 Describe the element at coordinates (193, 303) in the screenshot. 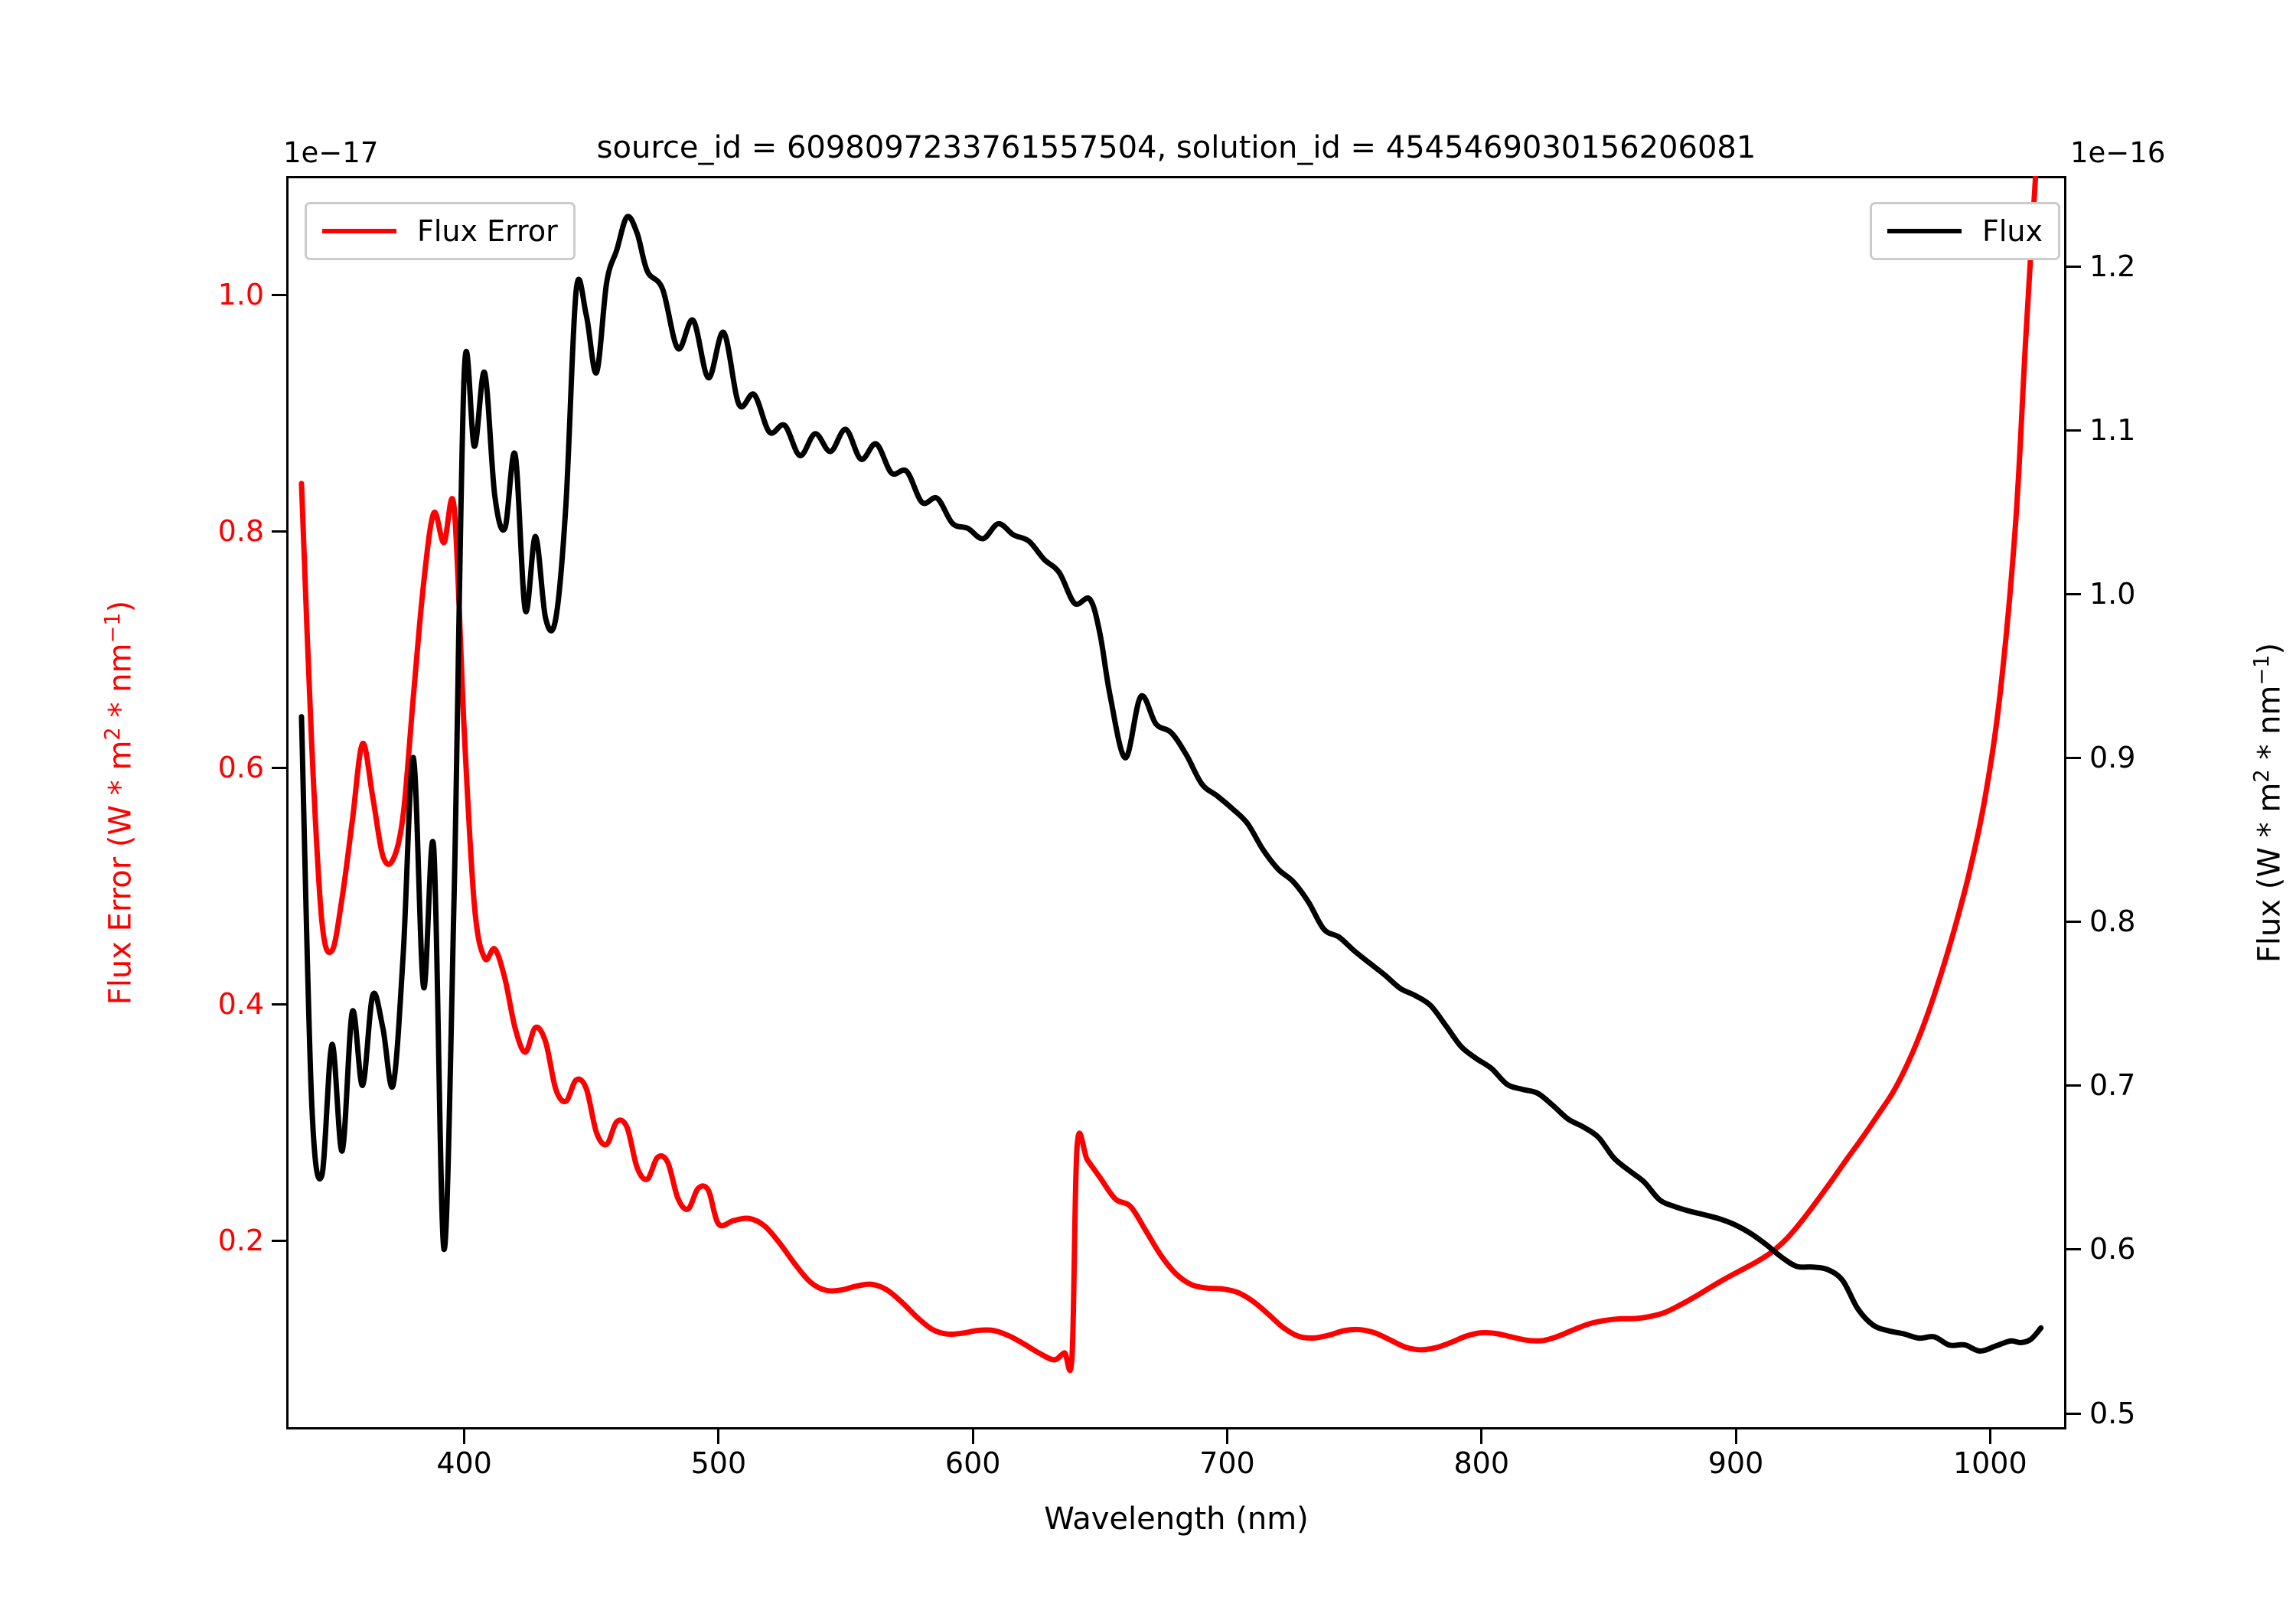

I see `left-y-tick-wrap: 1.0` at that location.